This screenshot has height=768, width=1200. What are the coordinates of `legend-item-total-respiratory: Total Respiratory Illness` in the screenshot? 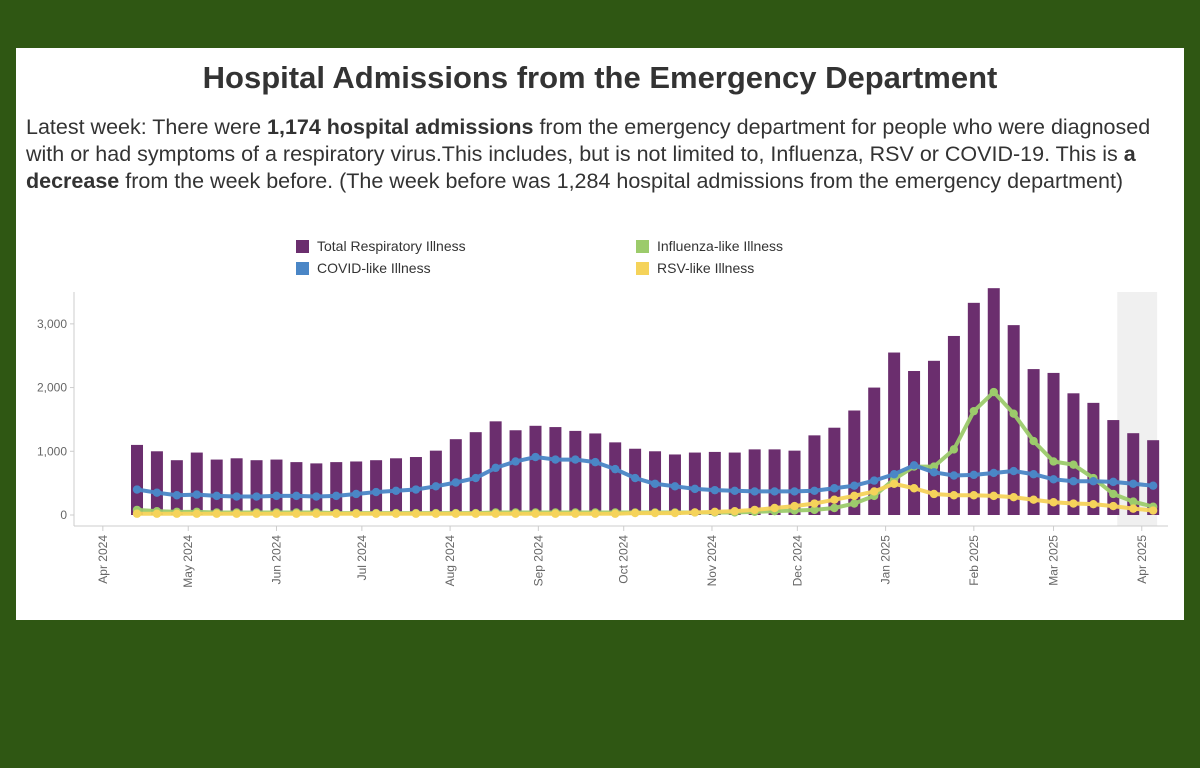 It's located at (381, 246).